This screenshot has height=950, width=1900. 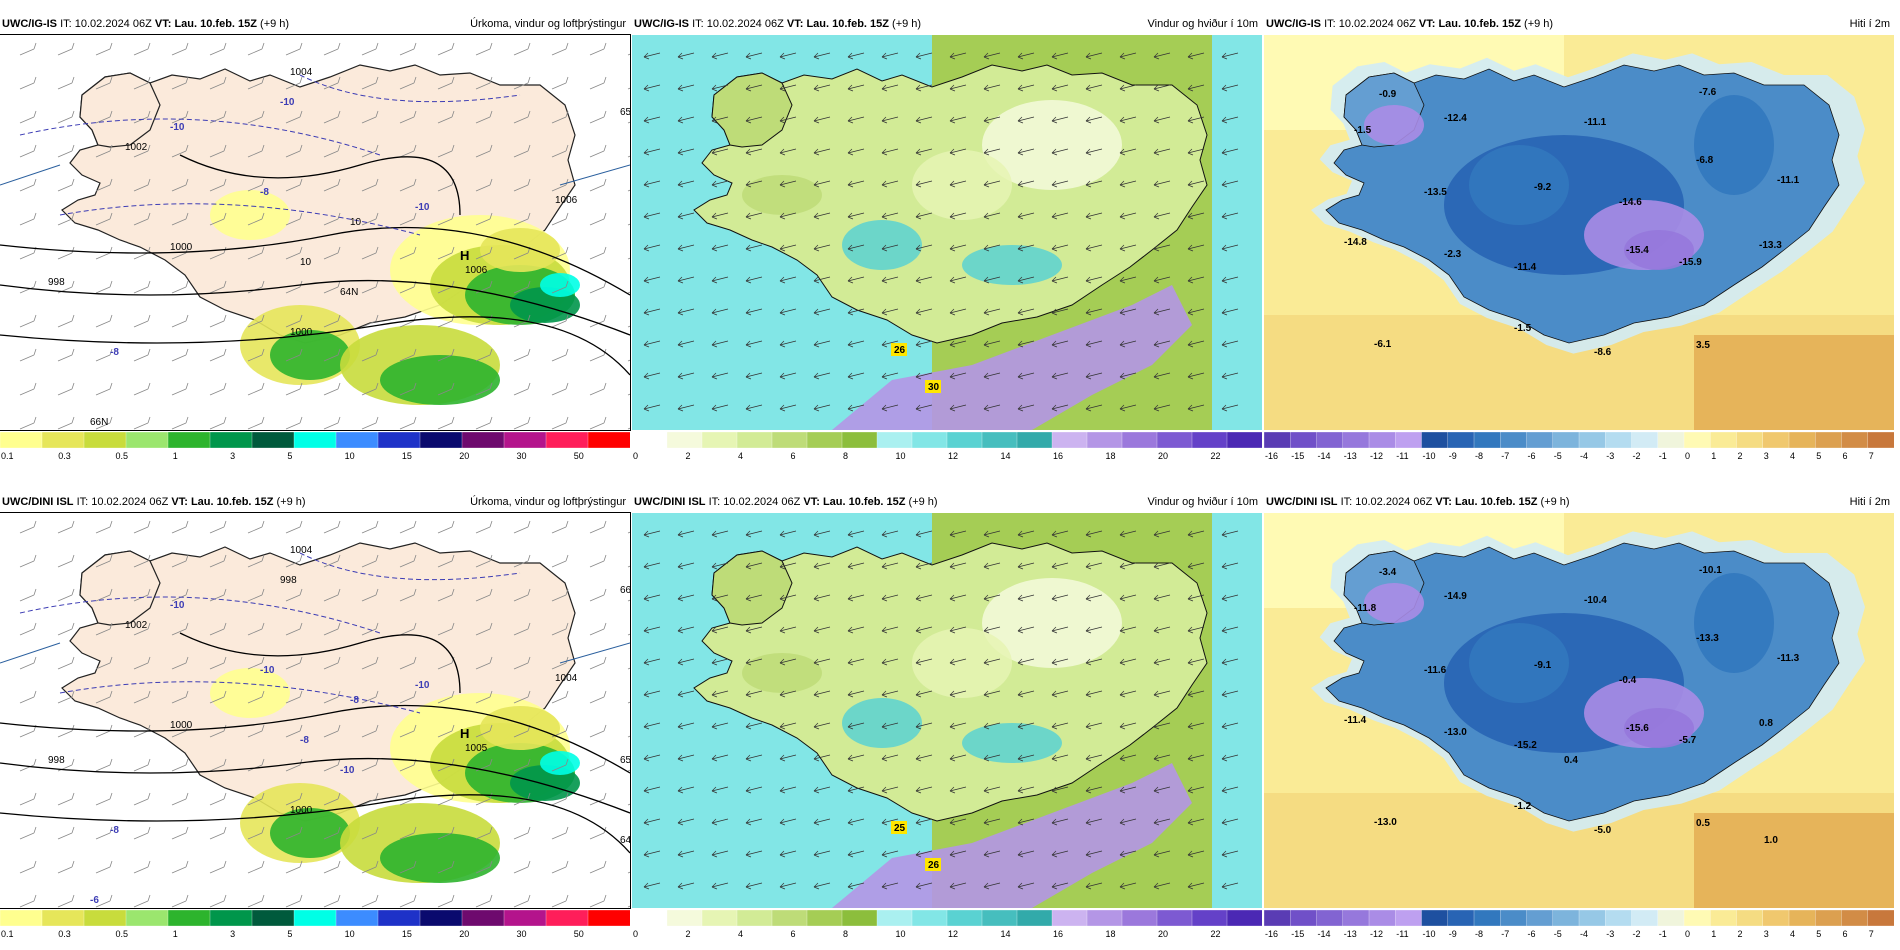 What do you see at coordinates (1770, 245) in the screenshot?
I see `map-label: -13.3` at bounding box center [1770, 245].